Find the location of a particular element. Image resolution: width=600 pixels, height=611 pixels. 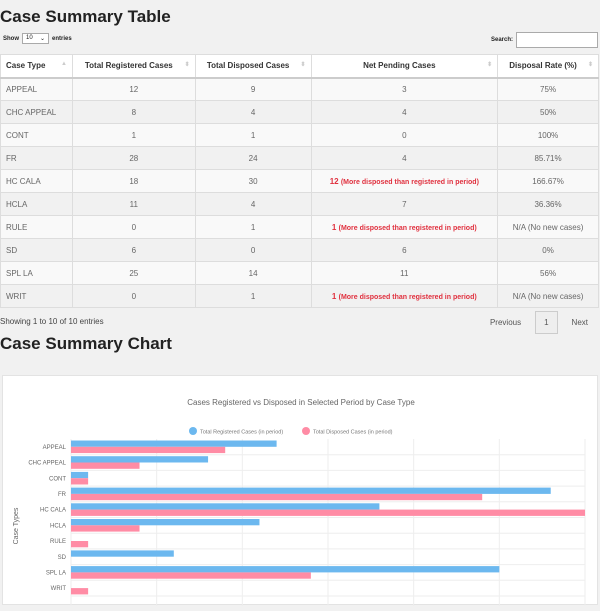

legend-label: Total Disposed Cases (in period) is located at coordinates (353, 433).